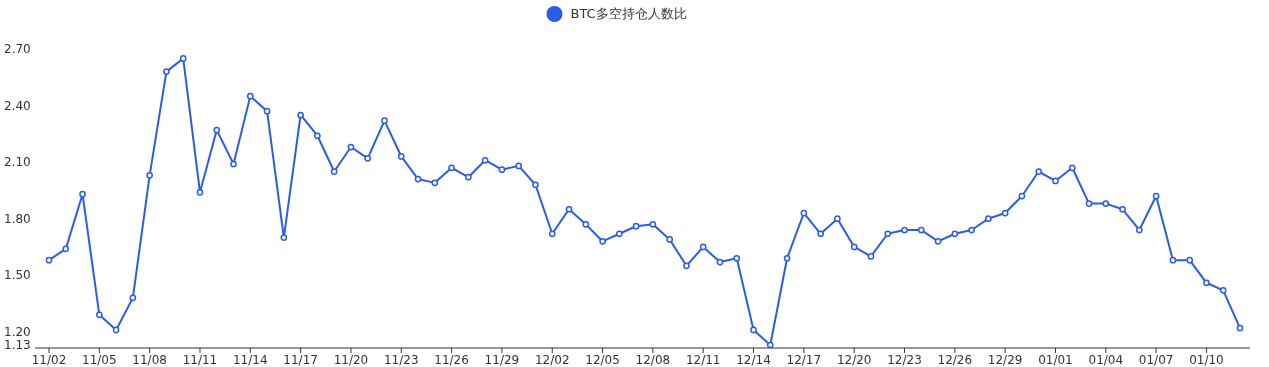 The height and width of the screenshot is (367, 1269). I want to click on x-tick-label: 01/07, so click(1156, 360).